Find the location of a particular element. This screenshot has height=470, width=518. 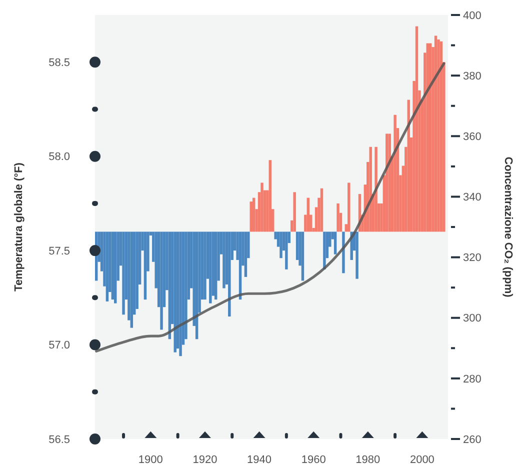

y2-tick-label: 380 is located at coordinates (472, 76).